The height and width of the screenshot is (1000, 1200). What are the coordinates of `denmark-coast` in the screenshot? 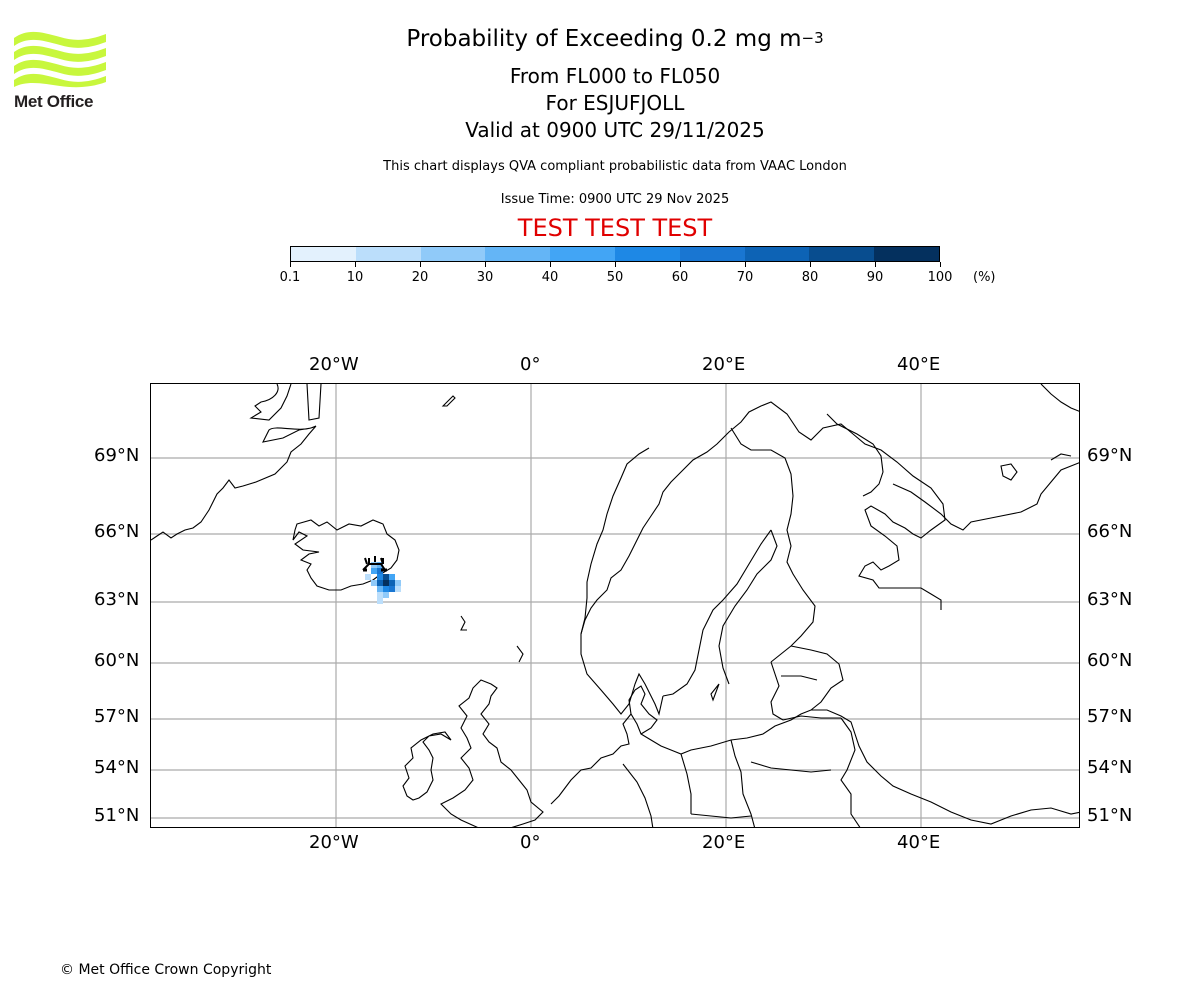 It's located at (643, 710).